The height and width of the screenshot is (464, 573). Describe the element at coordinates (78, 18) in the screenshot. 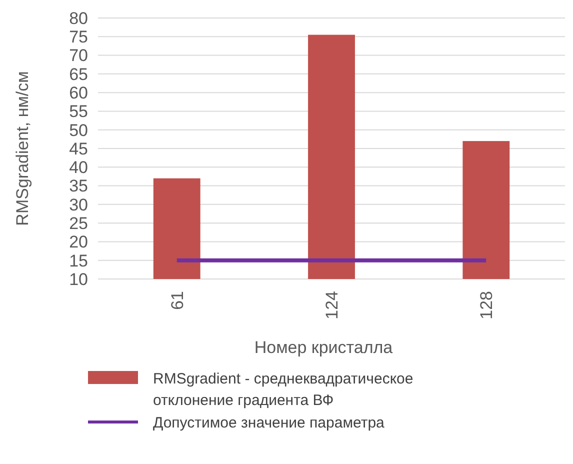

I see `y-tick-label: 80` at that location.